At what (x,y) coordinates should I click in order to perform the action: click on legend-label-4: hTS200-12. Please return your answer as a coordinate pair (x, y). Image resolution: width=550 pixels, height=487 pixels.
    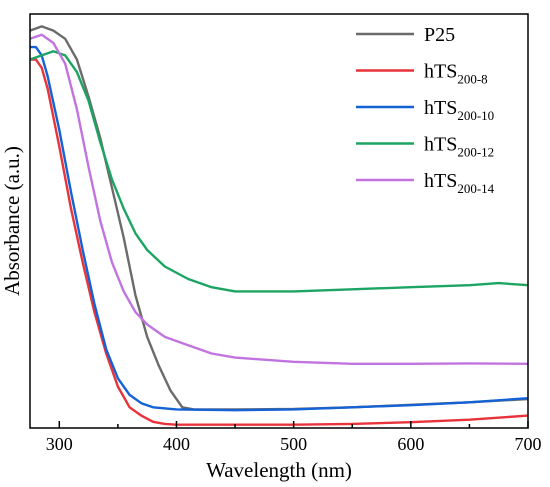
    Looking at the image, I should click on (459, 147).